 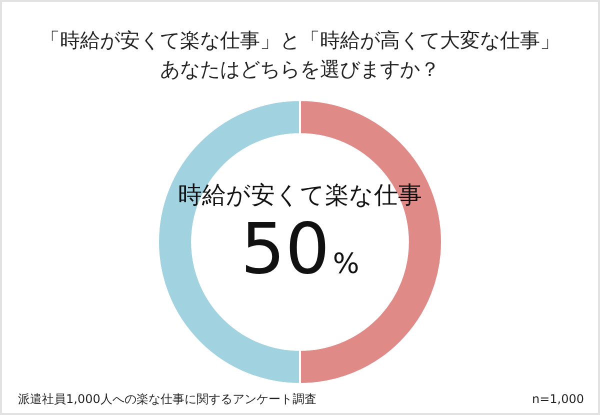 I want to click on chart-title: 「時給が安くて楽な仕事」と「時給が高くて大変な仕事」あなたはどちらを選びますか？, so click(x=300, y=55).